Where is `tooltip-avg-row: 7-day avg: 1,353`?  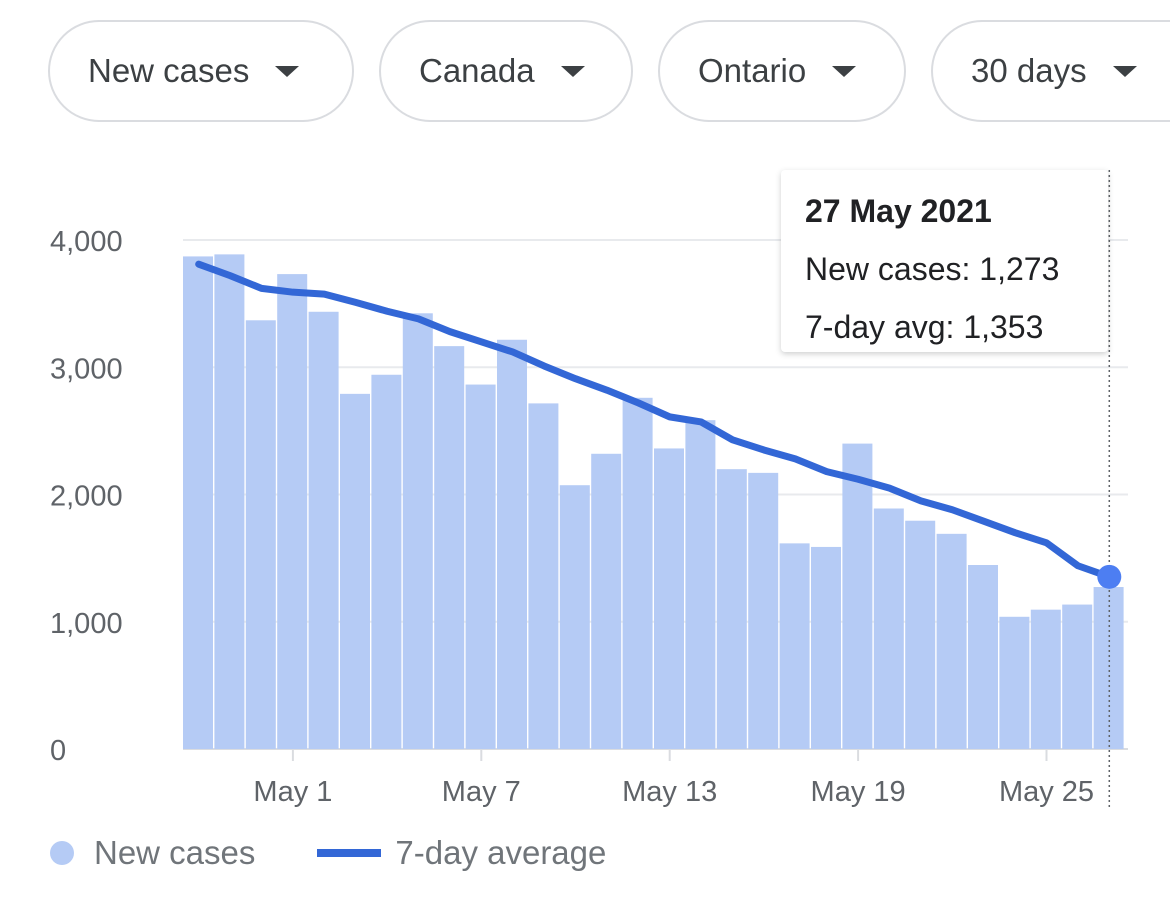 tooltip-avg-row: 7-day avg: 1,353 is located at coordinates (944, 327).